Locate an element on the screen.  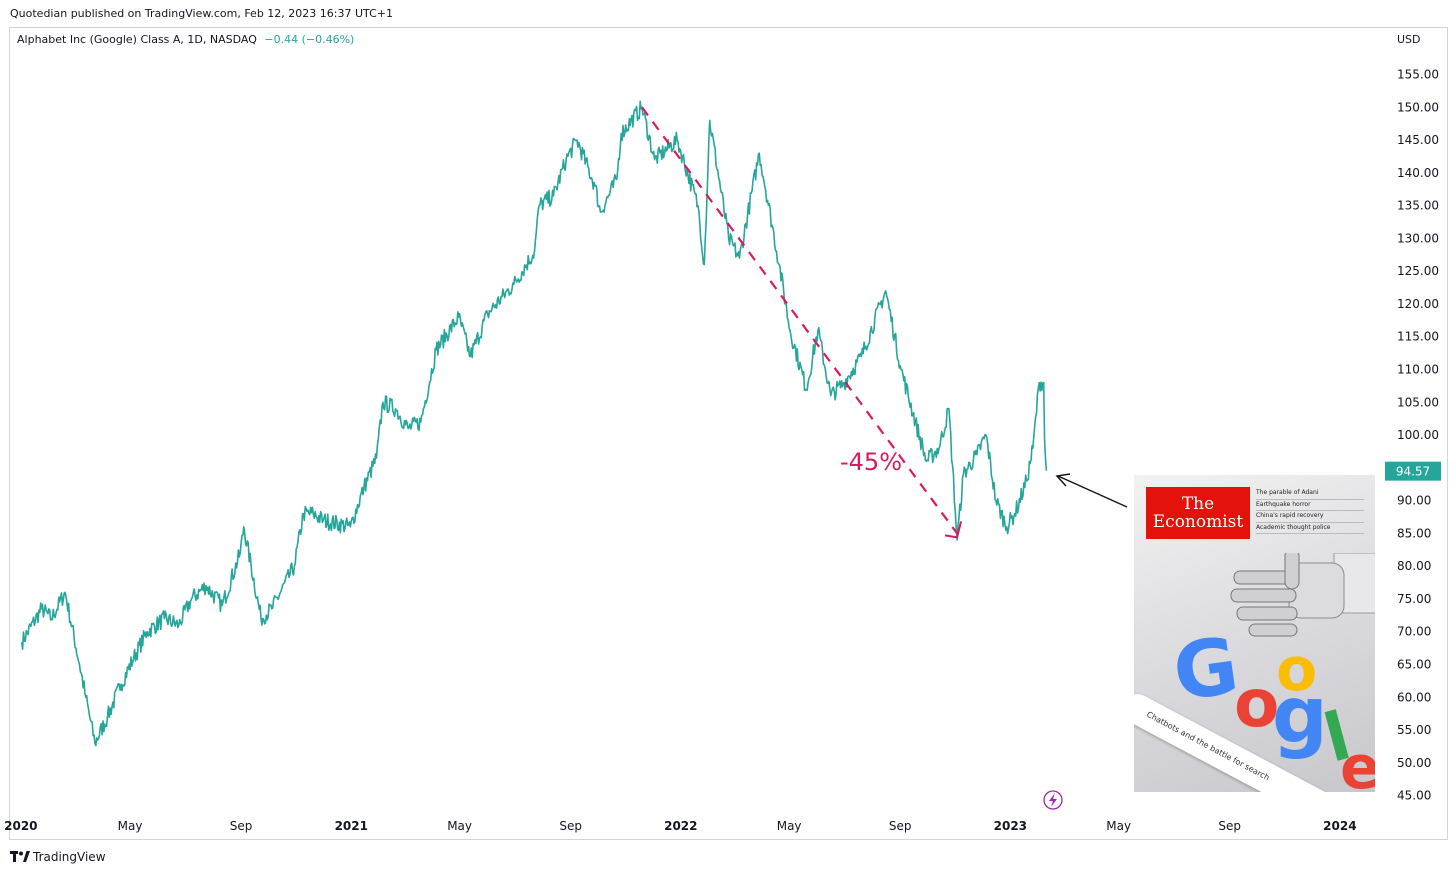
lightning-bolt-icon is located at coordinates (1053, 800).